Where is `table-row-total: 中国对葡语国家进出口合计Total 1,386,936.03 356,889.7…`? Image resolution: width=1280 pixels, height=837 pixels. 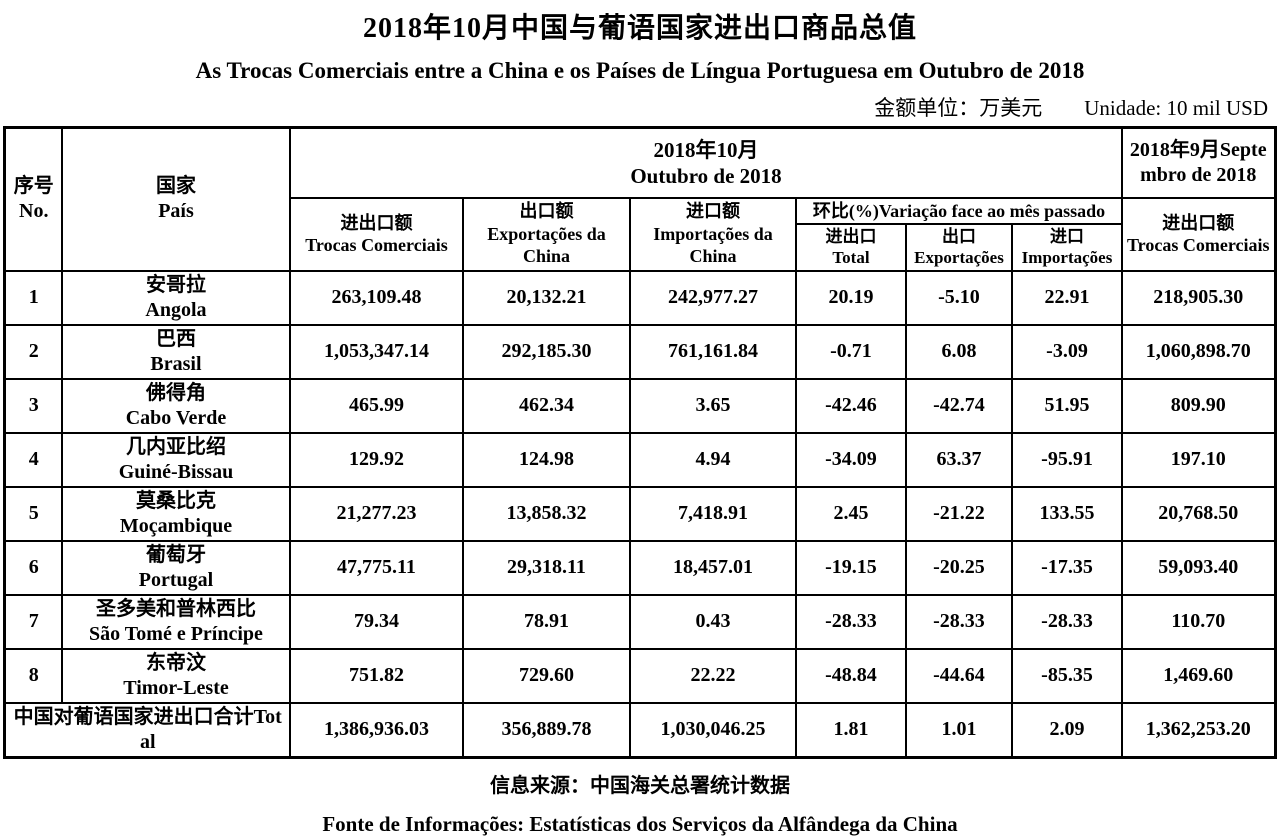
table-row-total: 中国对葡语国家进出口合计Total 1,386,936.03 356,889.7… is located at coordinates (640, 729).